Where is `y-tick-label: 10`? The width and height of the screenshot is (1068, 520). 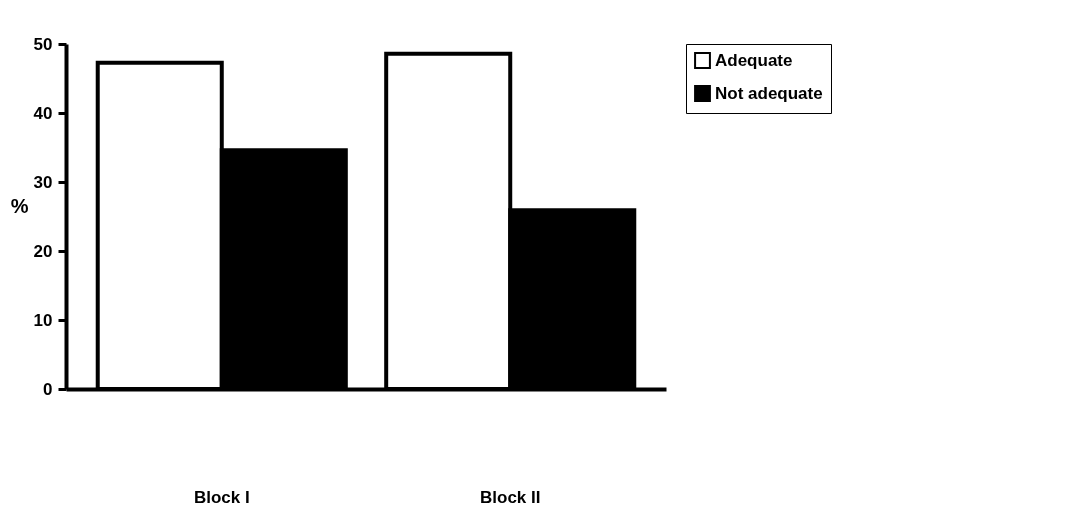 y-tick-label: 10 is located at coordinates (43, 320).